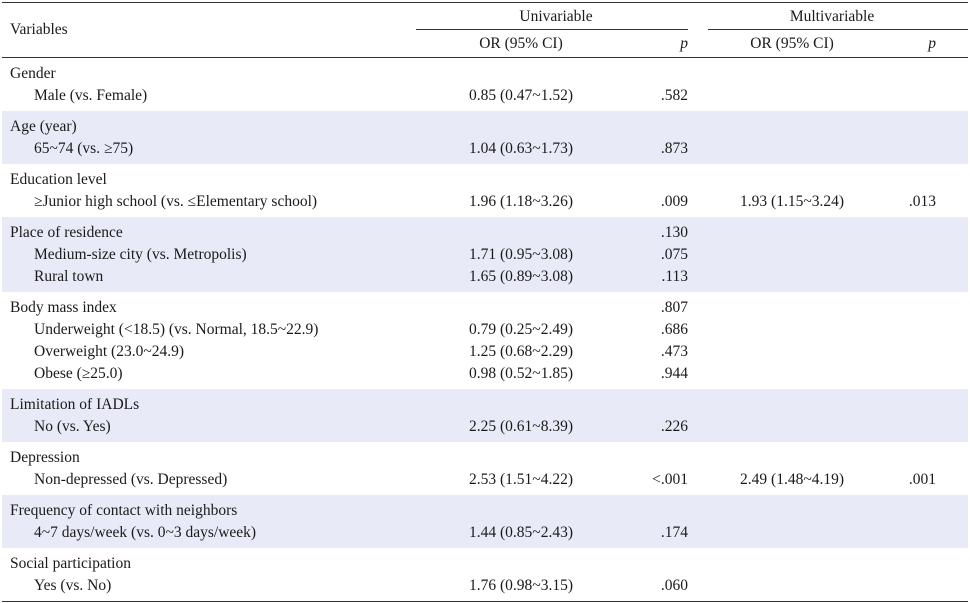 The image size is (970, 603). What do you see at coordinates (521, 535) in the screenshot?
I see `uni-or: 1.44 (0.85~2.43)` at bounding box center [521, 535].